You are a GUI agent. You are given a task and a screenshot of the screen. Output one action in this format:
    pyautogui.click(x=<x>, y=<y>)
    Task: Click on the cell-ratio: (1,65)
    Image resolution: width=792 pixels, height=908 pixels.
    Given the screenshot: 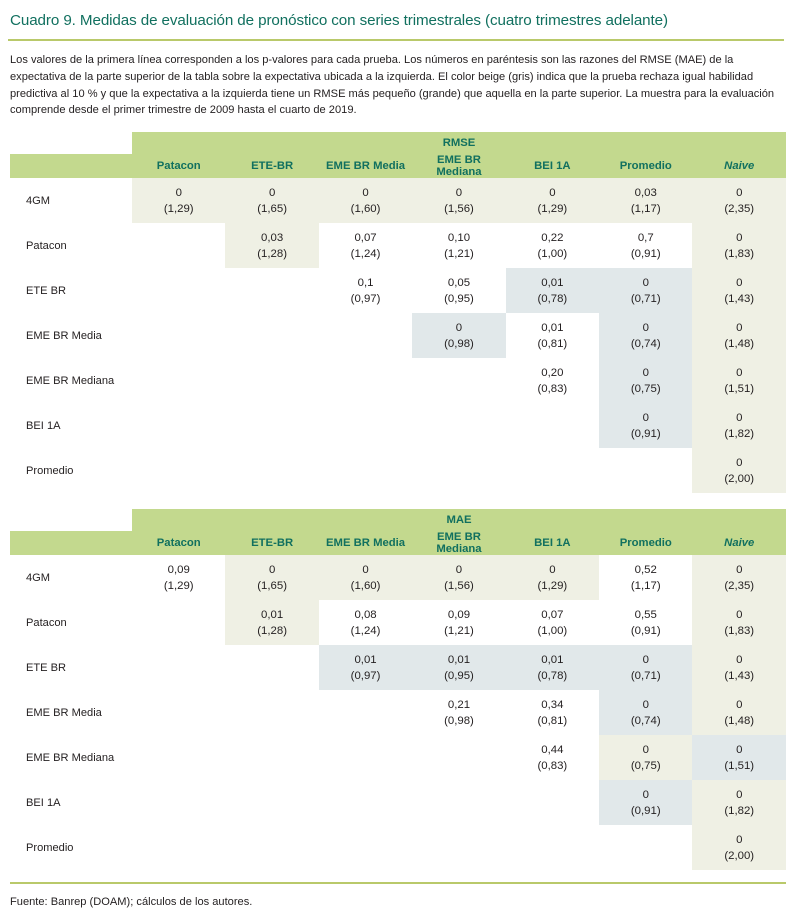 What is the action you would take?
    pyautogui.click(x=272, y=585)
    